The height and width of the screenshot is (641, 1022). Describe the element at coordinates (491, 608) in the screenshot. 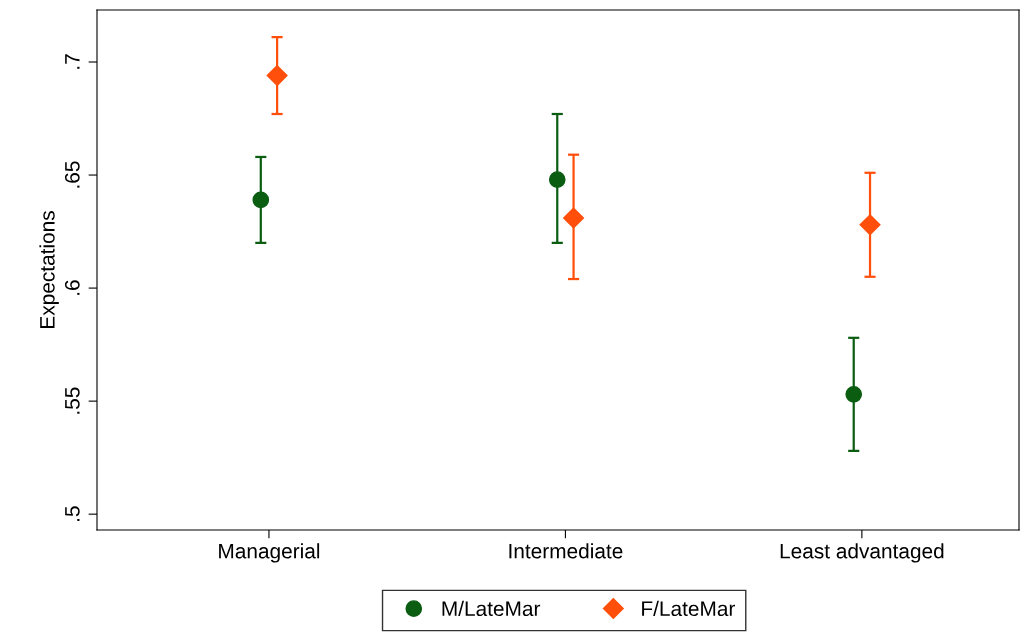

I see `legend-label: M/LateMar` at that location.